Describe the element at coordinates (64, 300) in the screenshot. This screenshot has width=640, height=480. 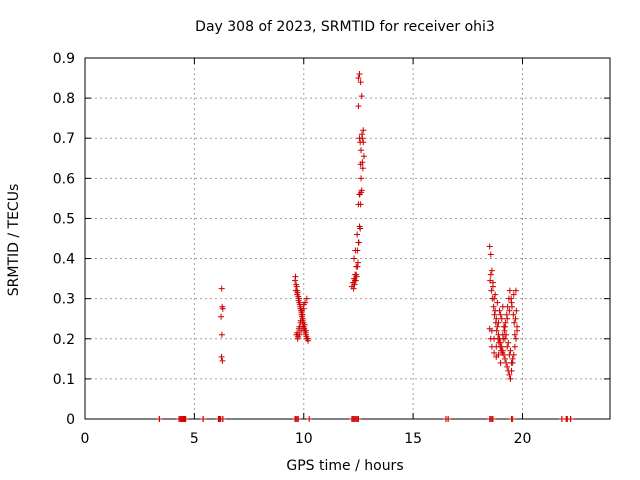
I see `y-tick-label: 0.3` at that location.